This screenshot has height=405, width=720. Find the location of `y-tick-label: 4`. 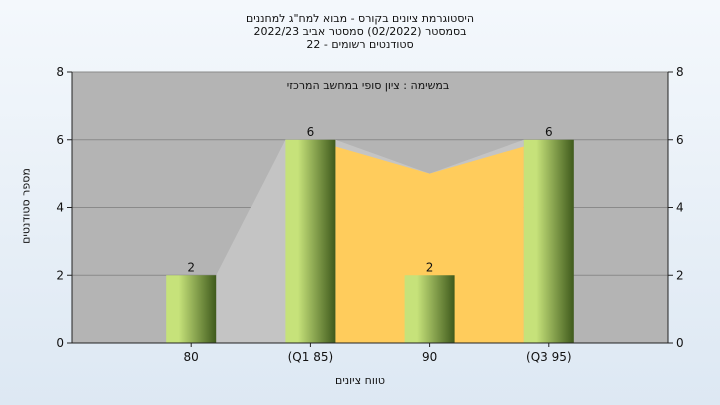

y-tick-label: 4 is located at coordinates (60, 208).